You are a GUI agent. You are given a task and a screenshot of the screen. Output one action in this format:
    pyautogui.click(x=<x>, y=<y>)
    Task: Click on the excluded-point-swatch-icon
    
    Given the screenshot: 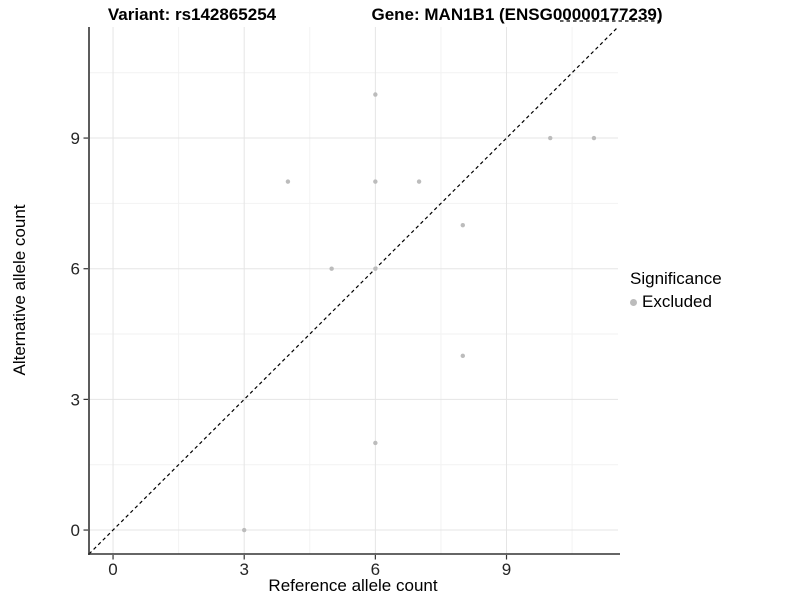 What is the action you would take?
    pyautogui.click(x=633, y=302)
    